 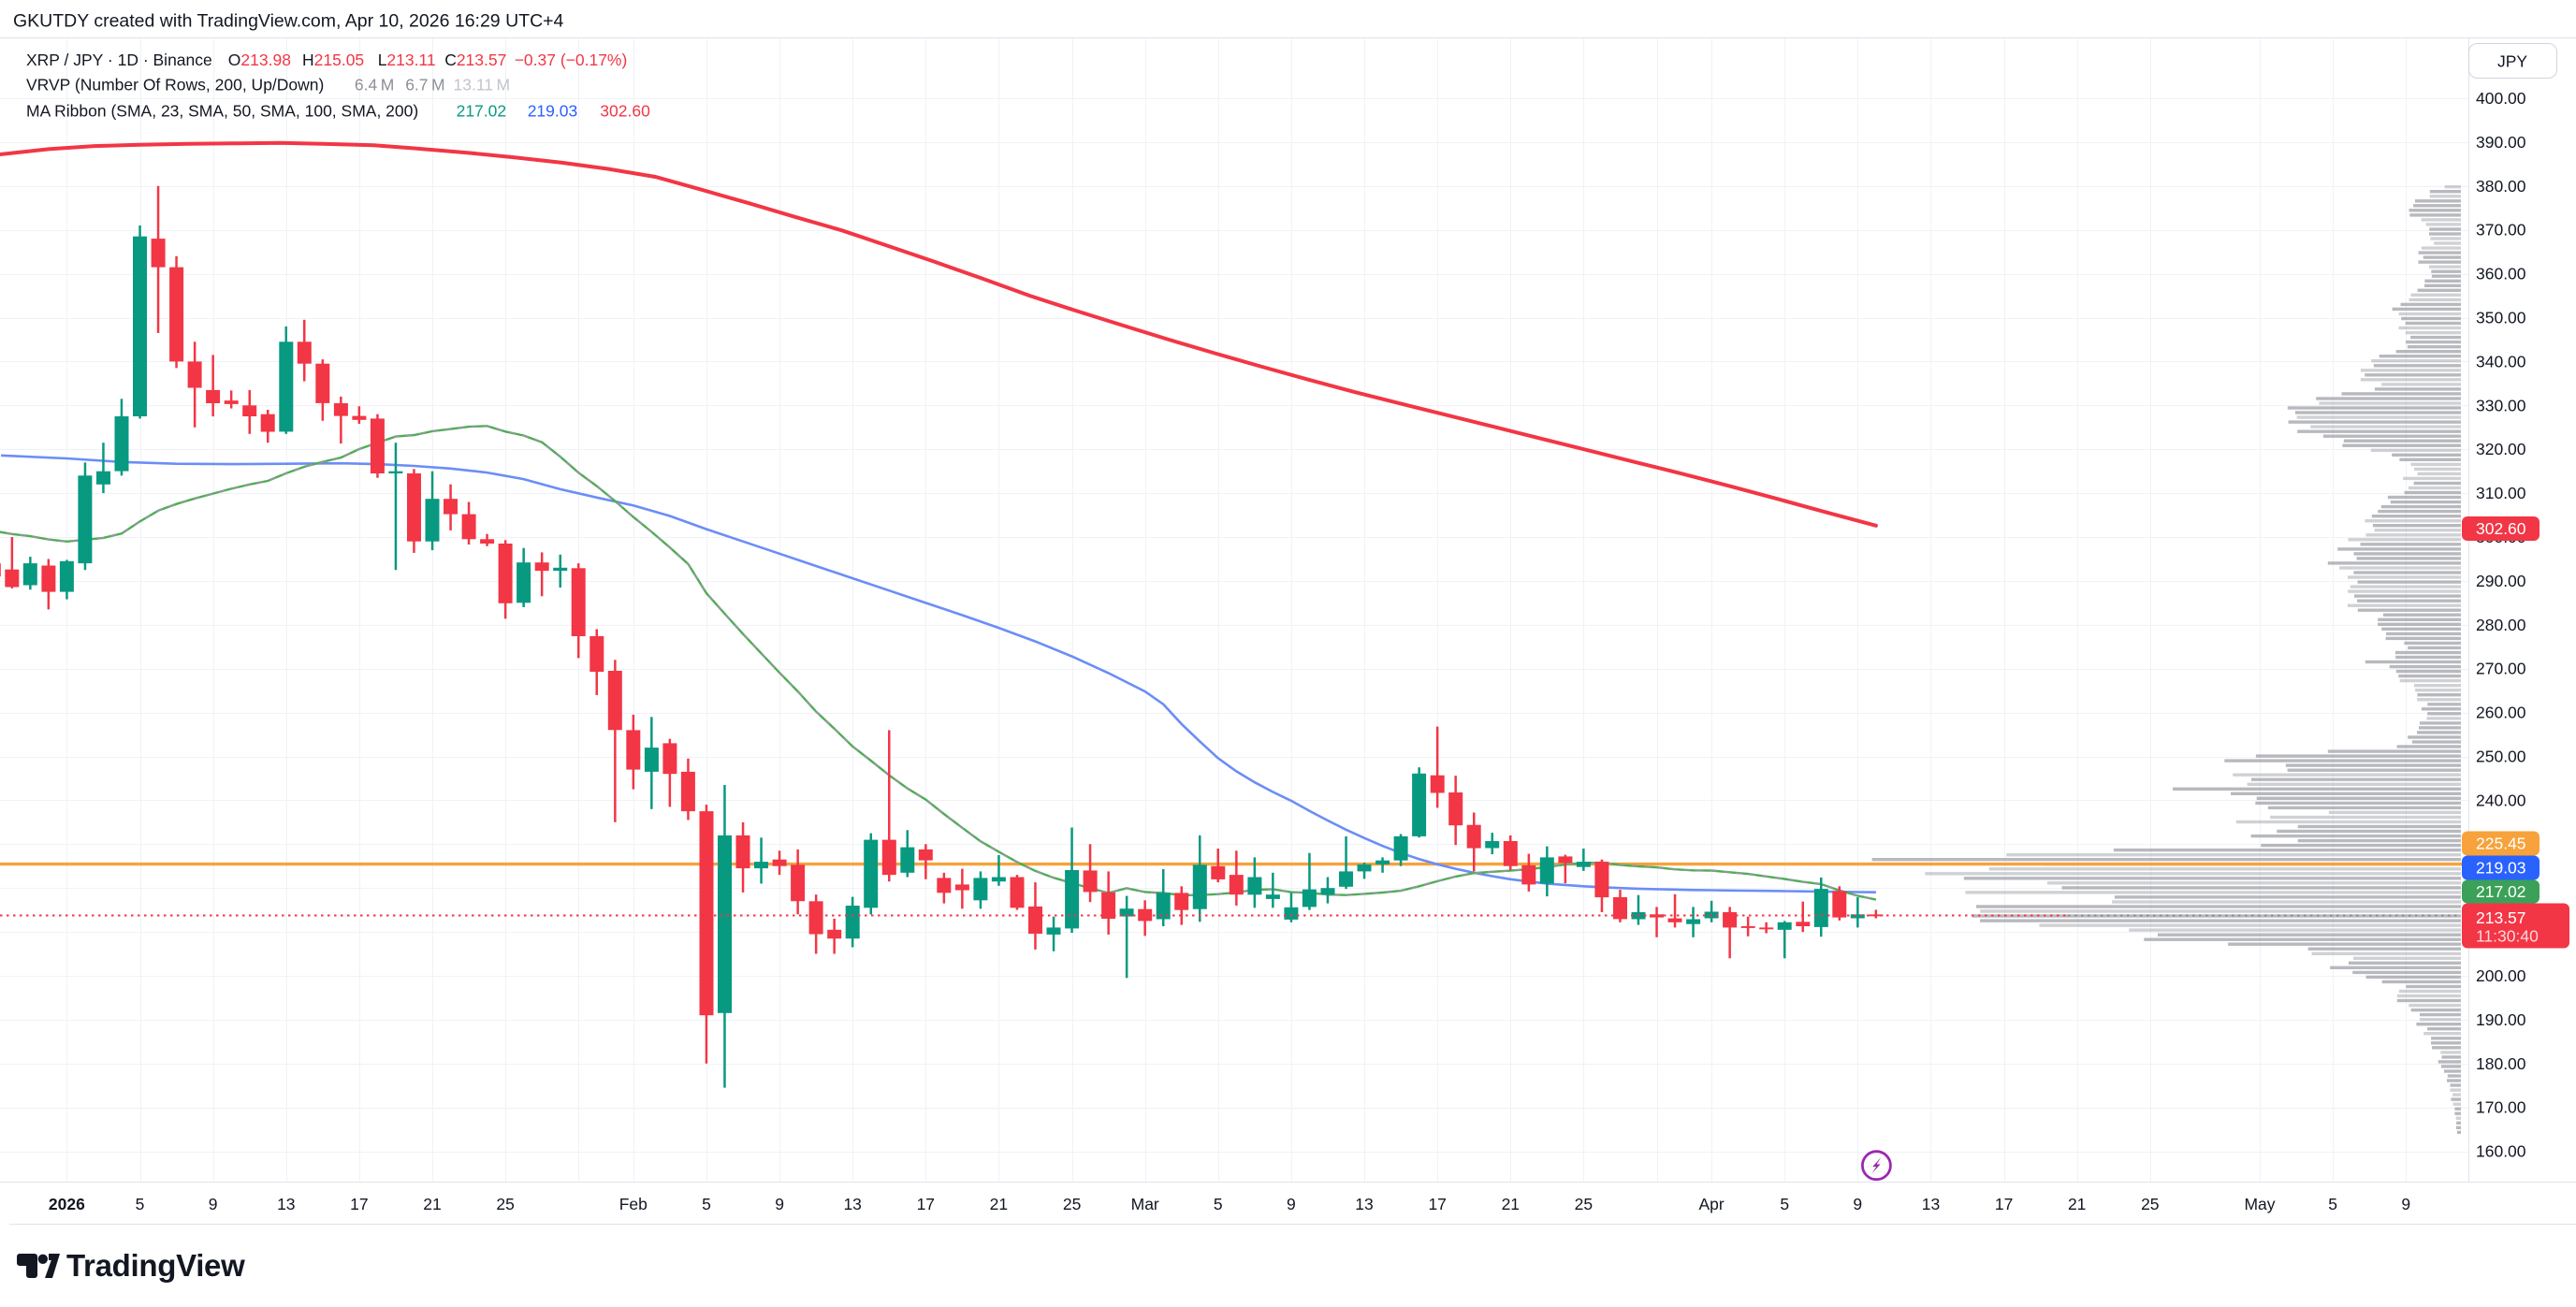 What do you see at coordinates (175, 85) in the screenshot?
I see `svg-text:VRVP (Number Of Rows, 200, Up/: VRVP (Number Of Rows, 200, Up/Down)` at bounding box center [175, 85].